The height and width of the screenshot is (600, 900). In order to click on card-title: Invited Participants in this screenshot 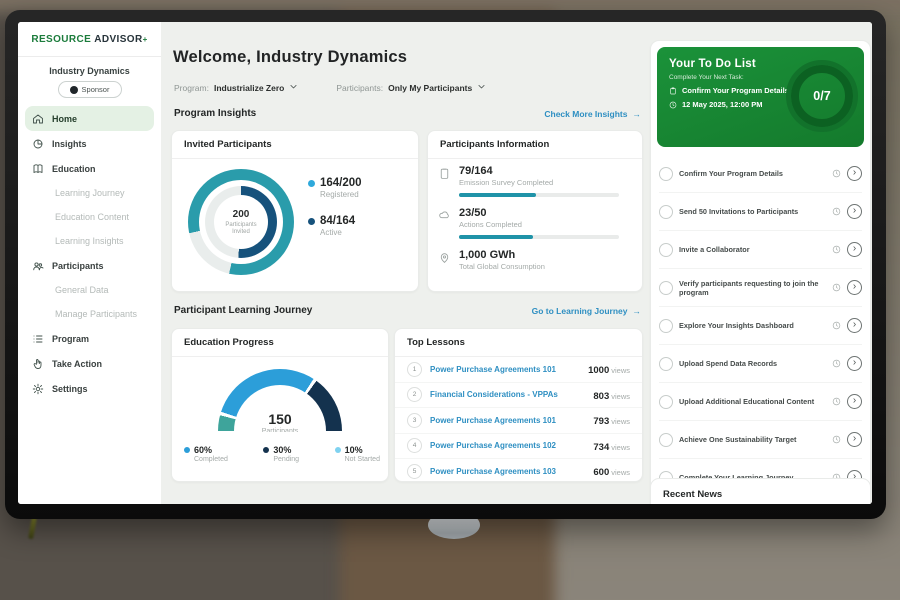, I will do `click(295, 145)`.